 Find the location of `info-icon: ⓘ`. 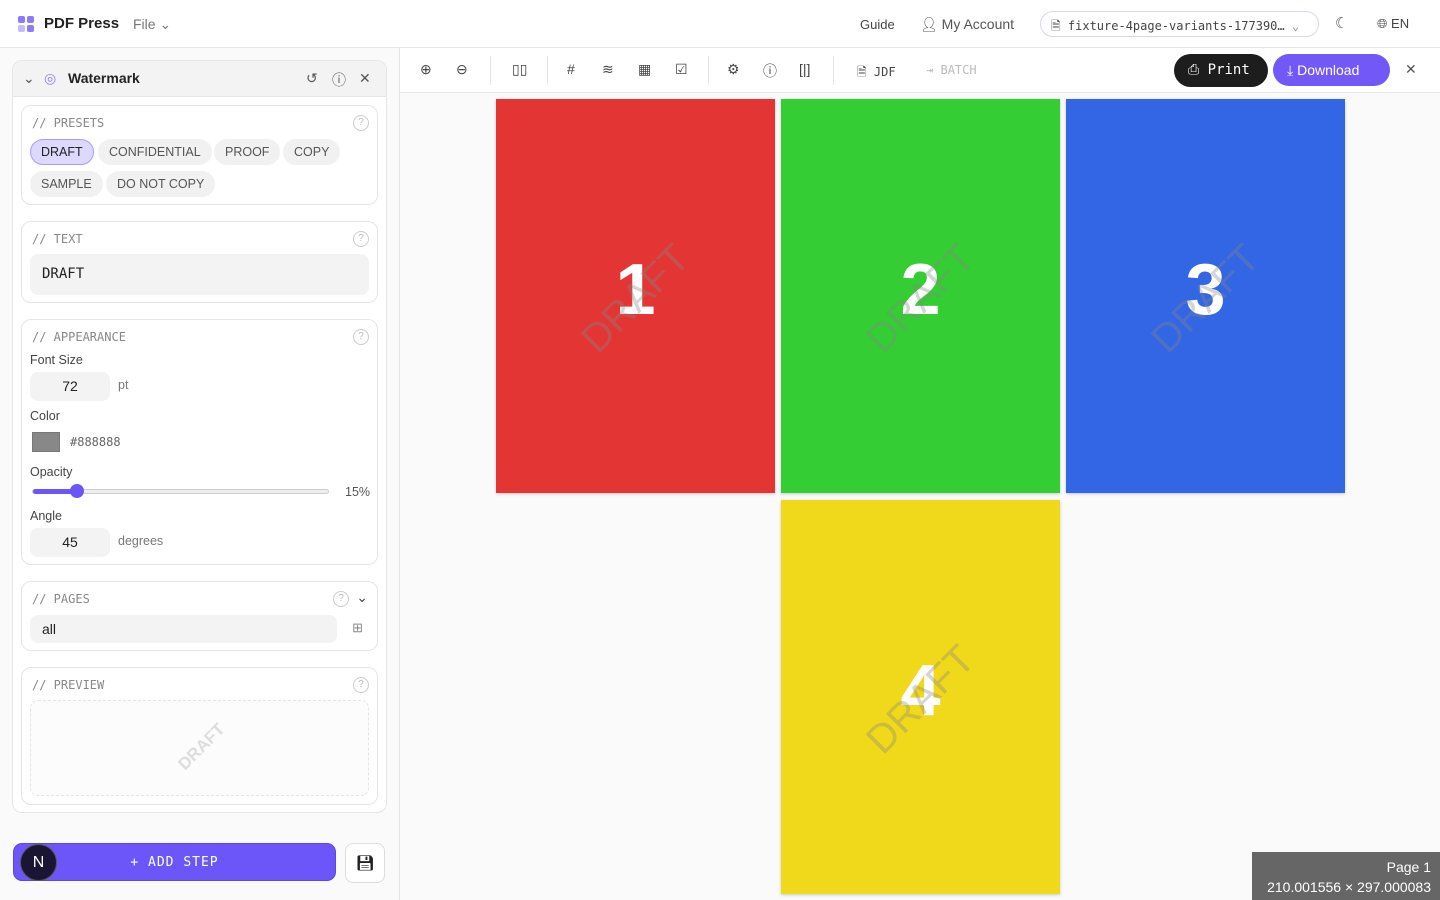

info-icon: ⓘ is located at coordinates (770, 71).